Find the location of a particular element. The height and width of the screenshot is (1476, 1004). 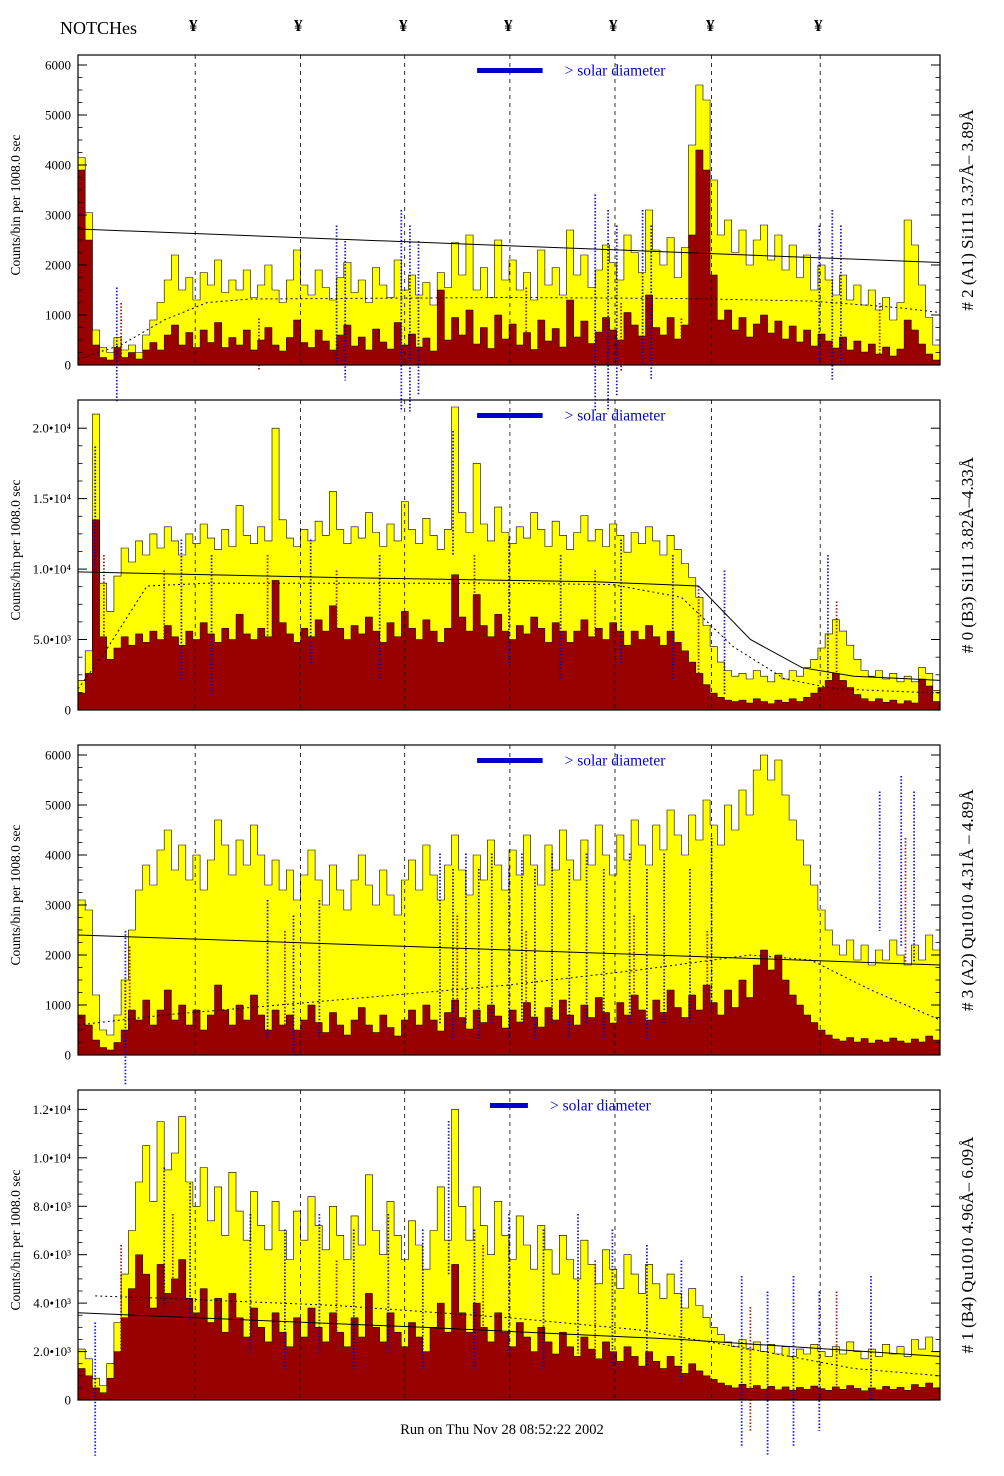

ytick-label: 6.0•10³ is located at coordinates (52, 1254).